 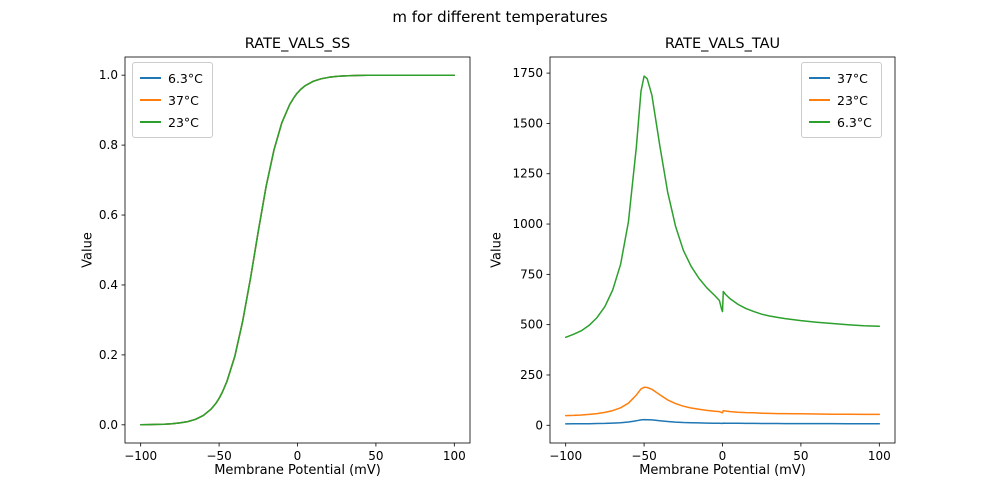 I want to click on svg-text: 1500, so click(x=527, y=123).